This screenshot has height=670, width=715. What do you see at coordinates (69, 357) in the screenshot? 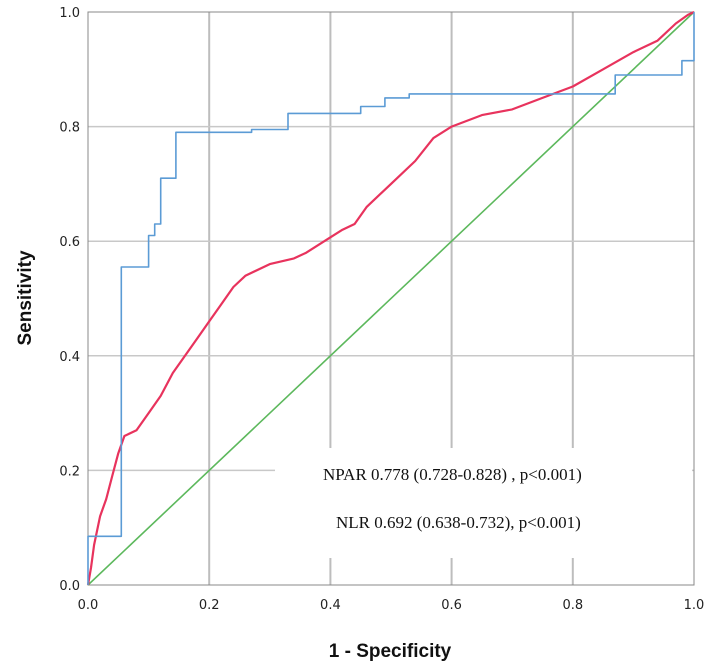
I see `y-tick-label: 0.4` at bounding box center [69, 357].